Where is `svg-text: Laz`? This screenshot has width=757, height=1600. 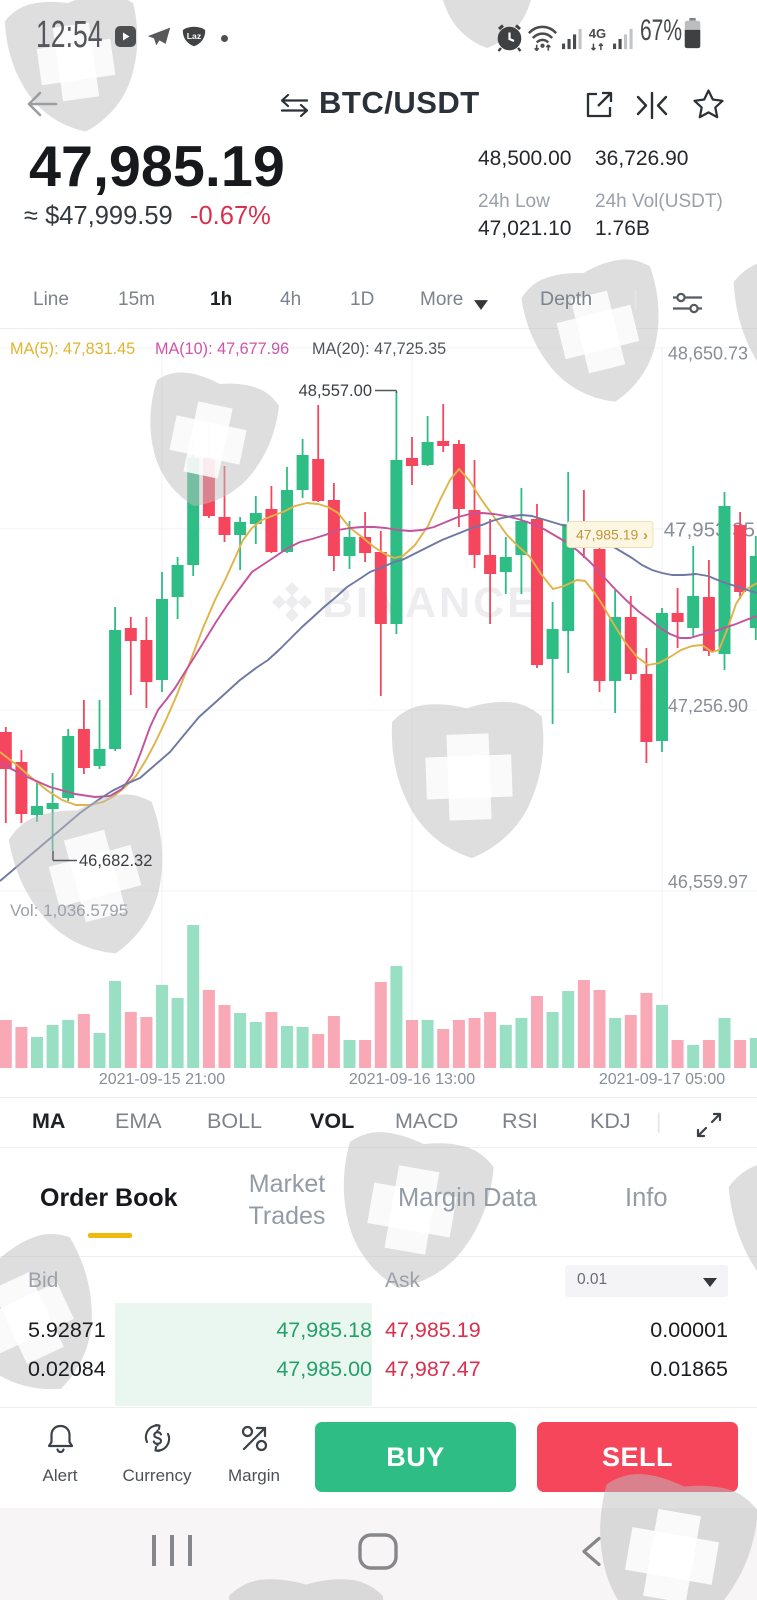 svg-text: Laz is located at coordinates (194, 36).